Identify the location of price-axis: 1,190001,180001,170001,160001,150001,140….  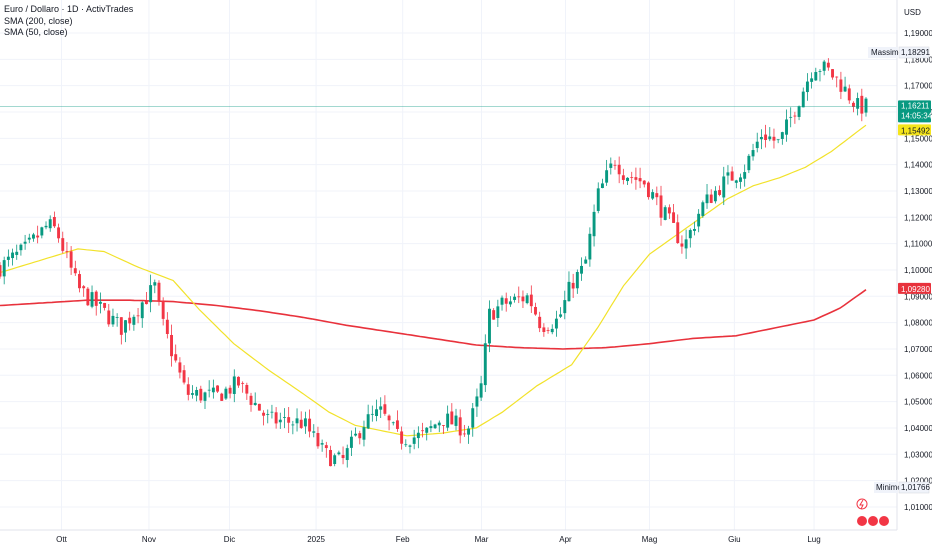
(918, 270).